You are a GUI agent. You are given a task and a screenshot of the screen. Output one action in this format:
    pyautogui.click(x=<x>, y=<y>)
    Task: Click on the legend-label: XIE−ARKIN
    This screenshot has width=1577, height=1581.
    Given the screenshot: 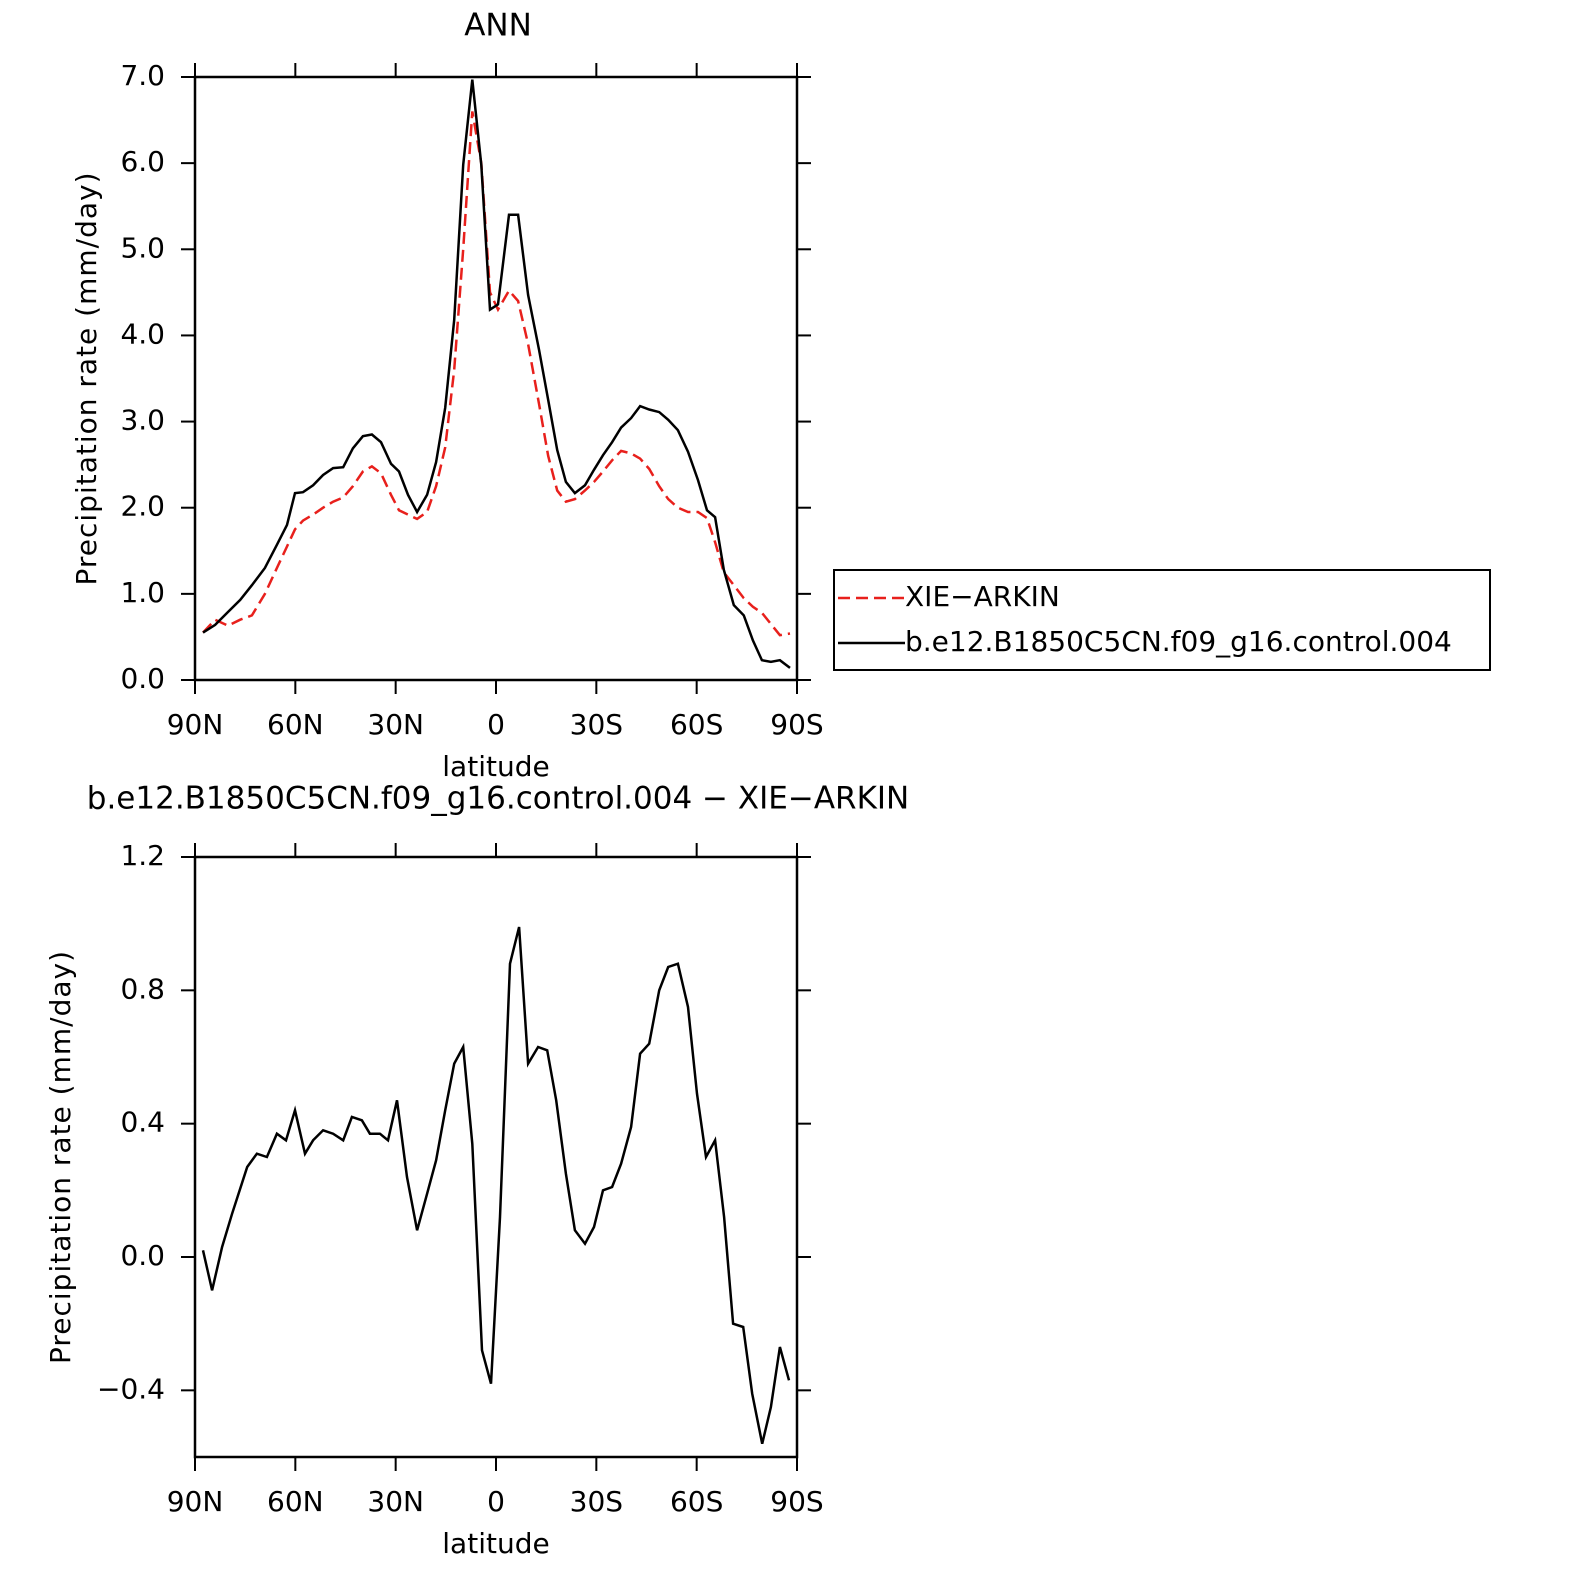 What is the action you would take?
    pyautogui.click(x=982, y=596)
    